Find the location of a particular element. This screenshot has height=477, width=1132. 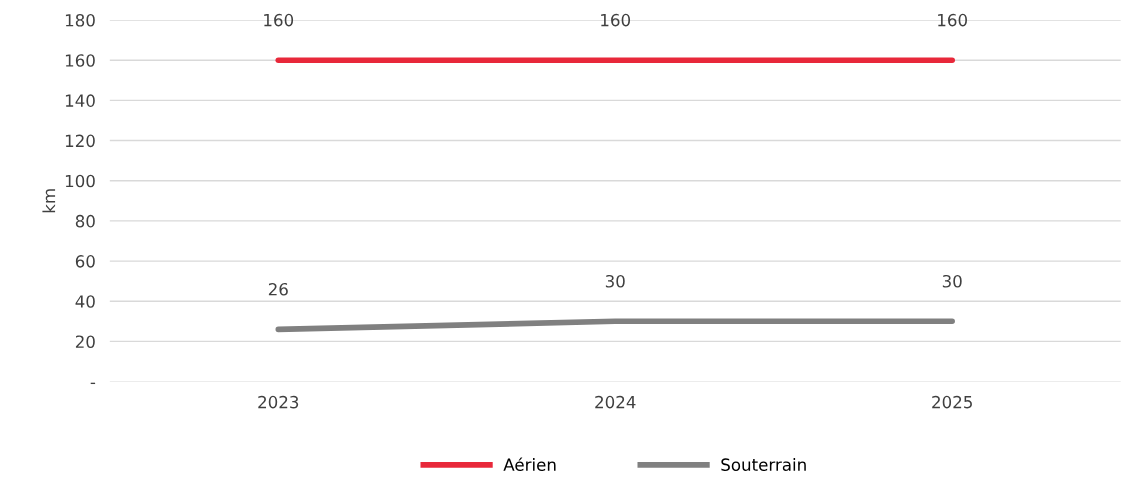

y-tick-label: 160 is located at coordinates (80, 60).